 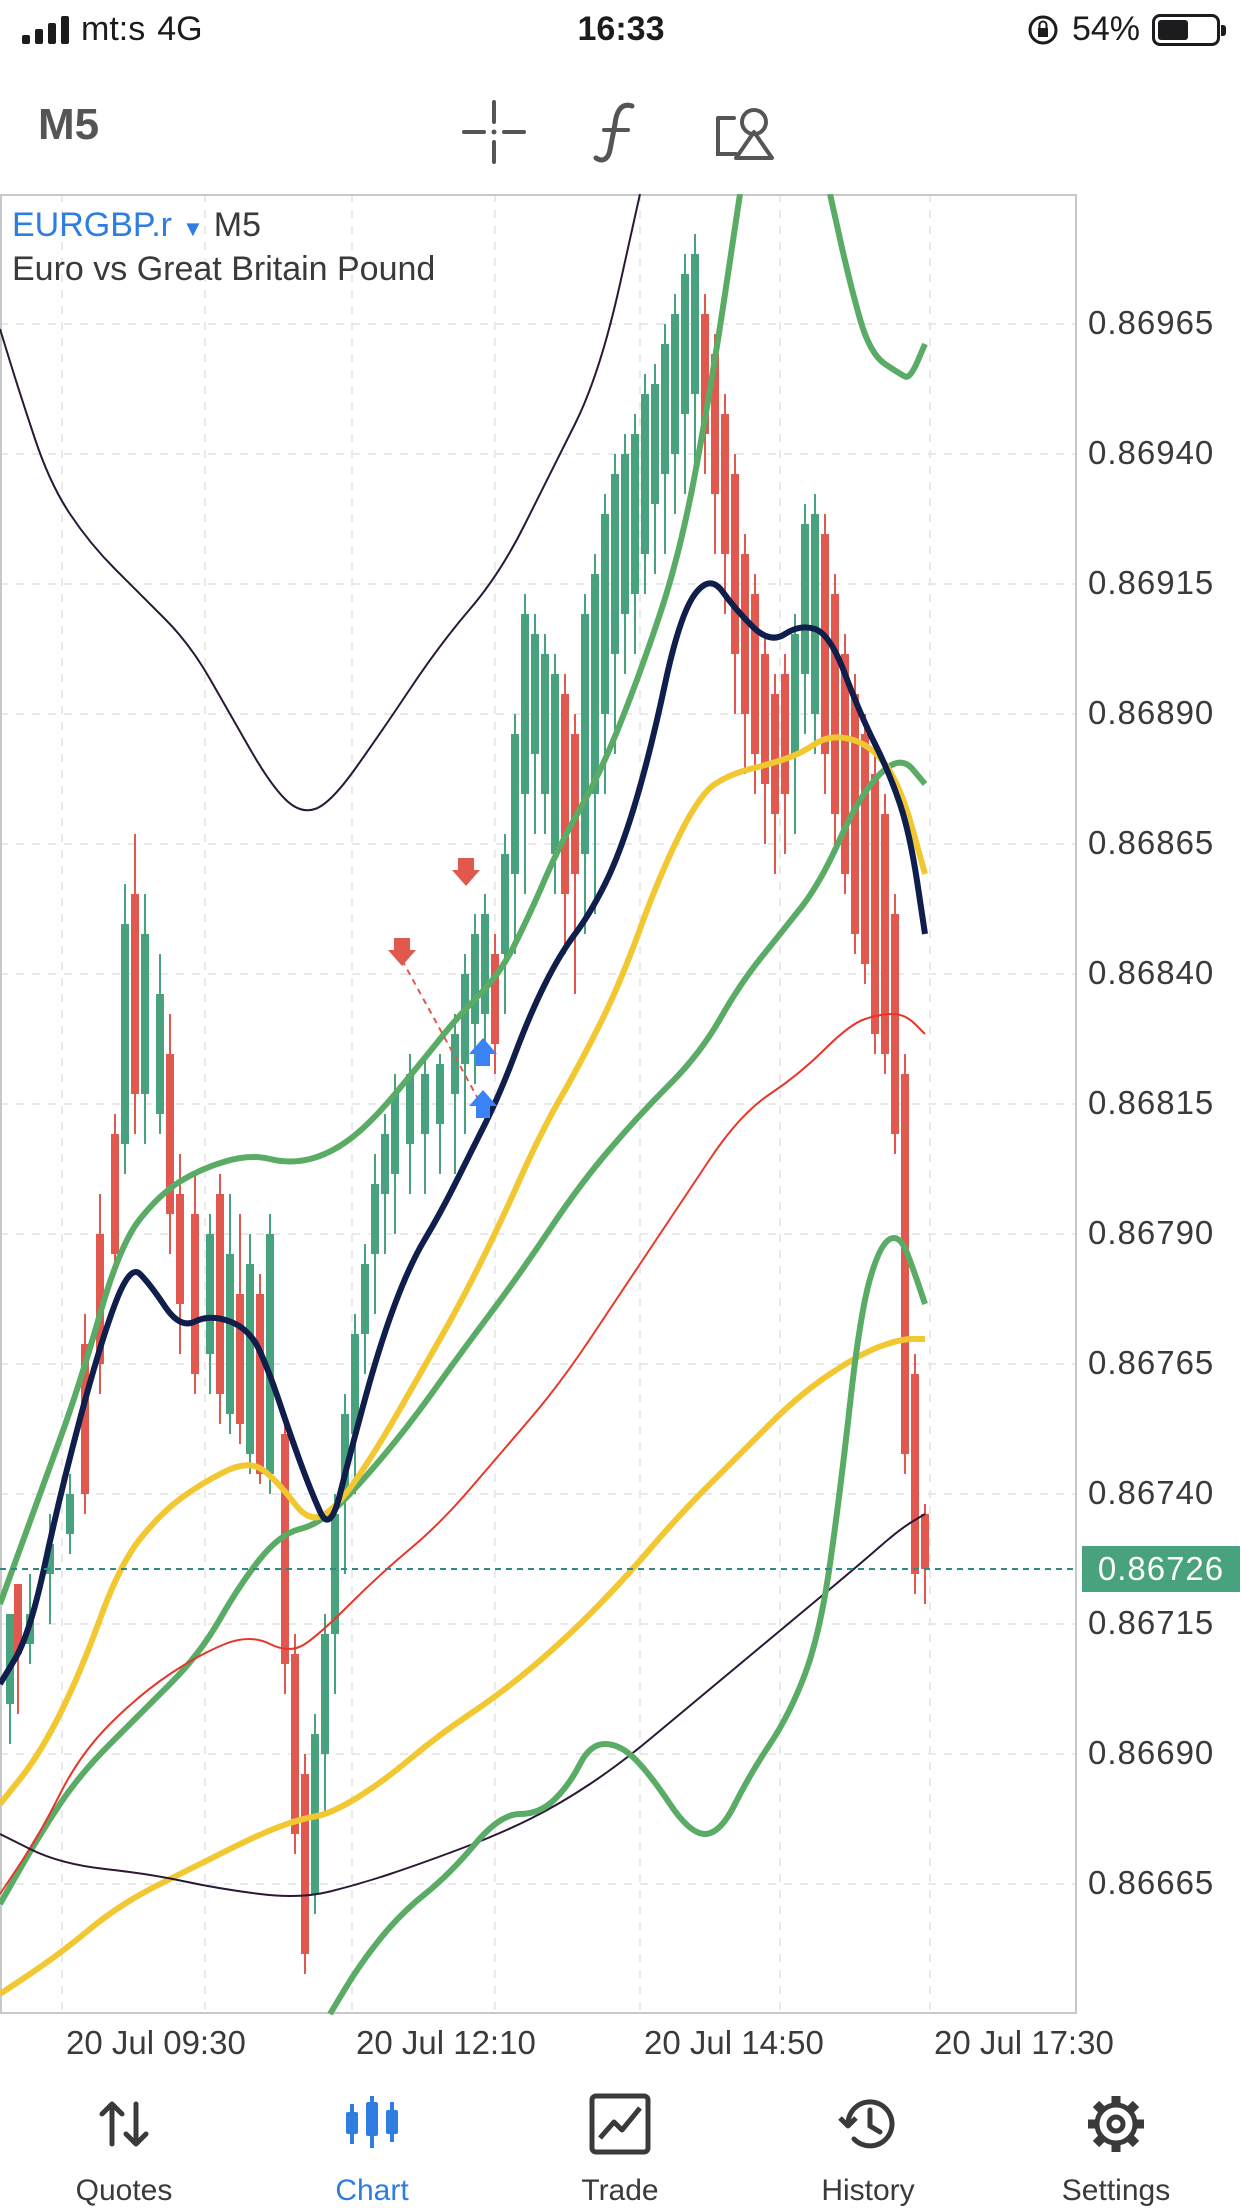 What do you see at coordinates (1116, 2190) in the screenshot?
I see `tab-label: Settings` at bounding box center [1116, 2190].